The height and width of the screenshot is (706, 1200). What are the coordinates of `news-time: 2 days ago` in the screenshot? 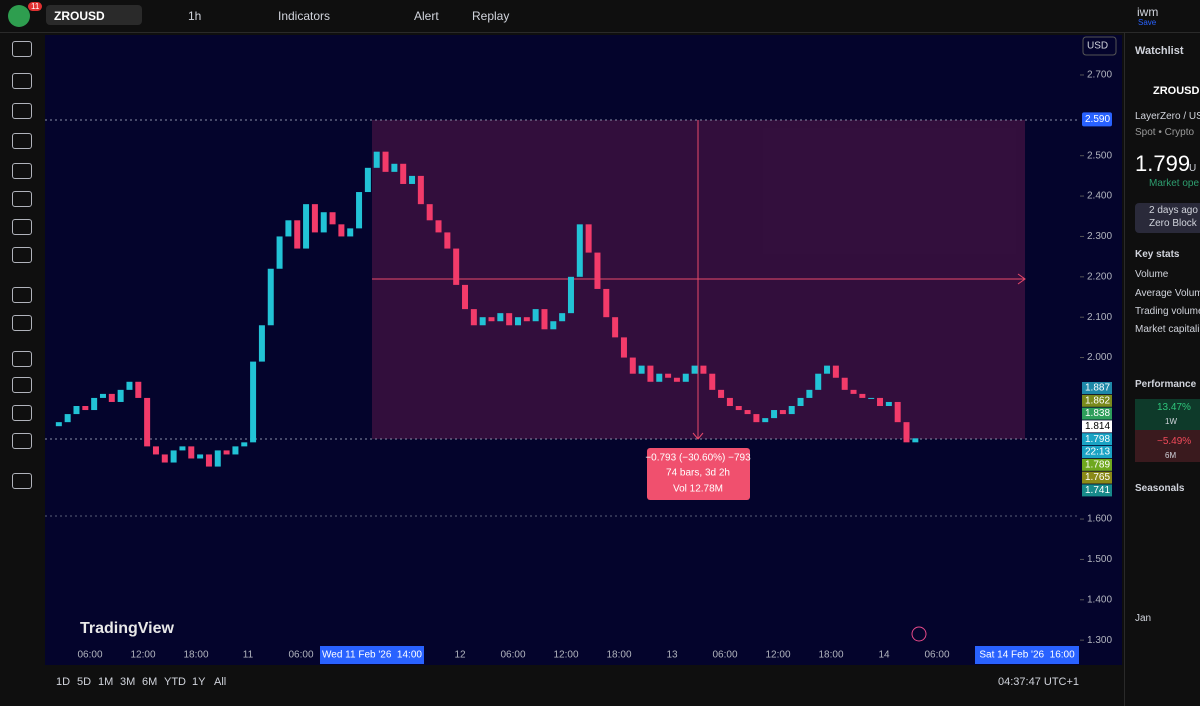 It's located at (1173, 210).